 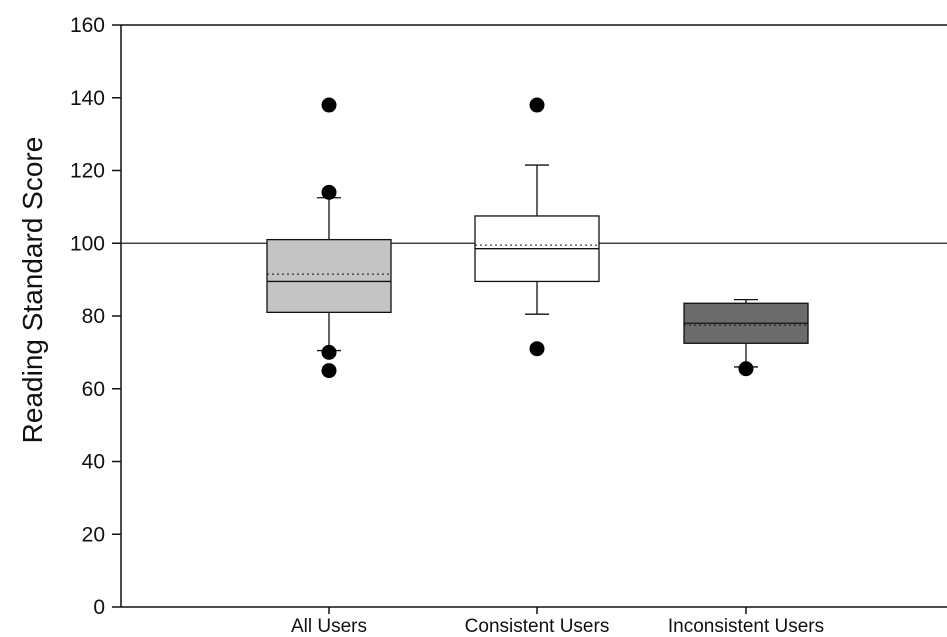 What do you see at coordinates (87, 98) in the screenshot?
I see `y-tick-label-140: 140` at bounding box center [87, 98].